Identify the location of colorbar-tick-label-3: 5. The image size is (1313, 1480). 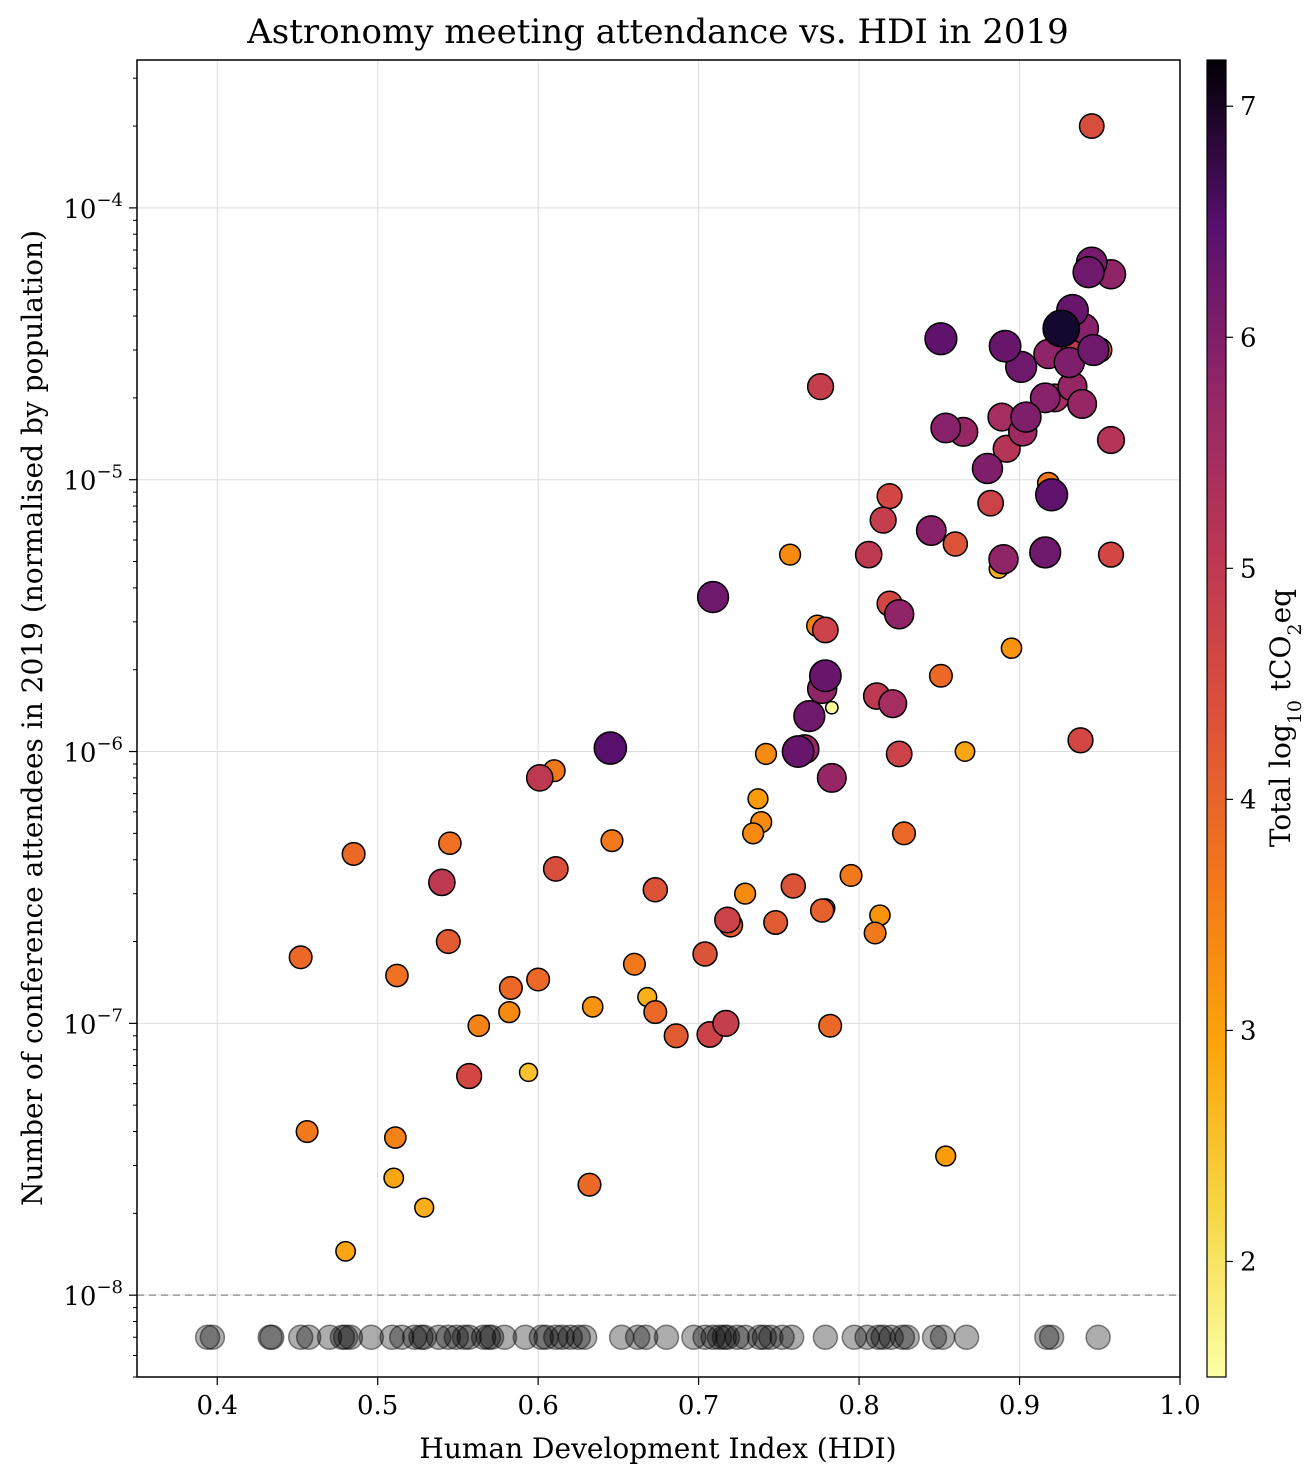
(1248, 569).